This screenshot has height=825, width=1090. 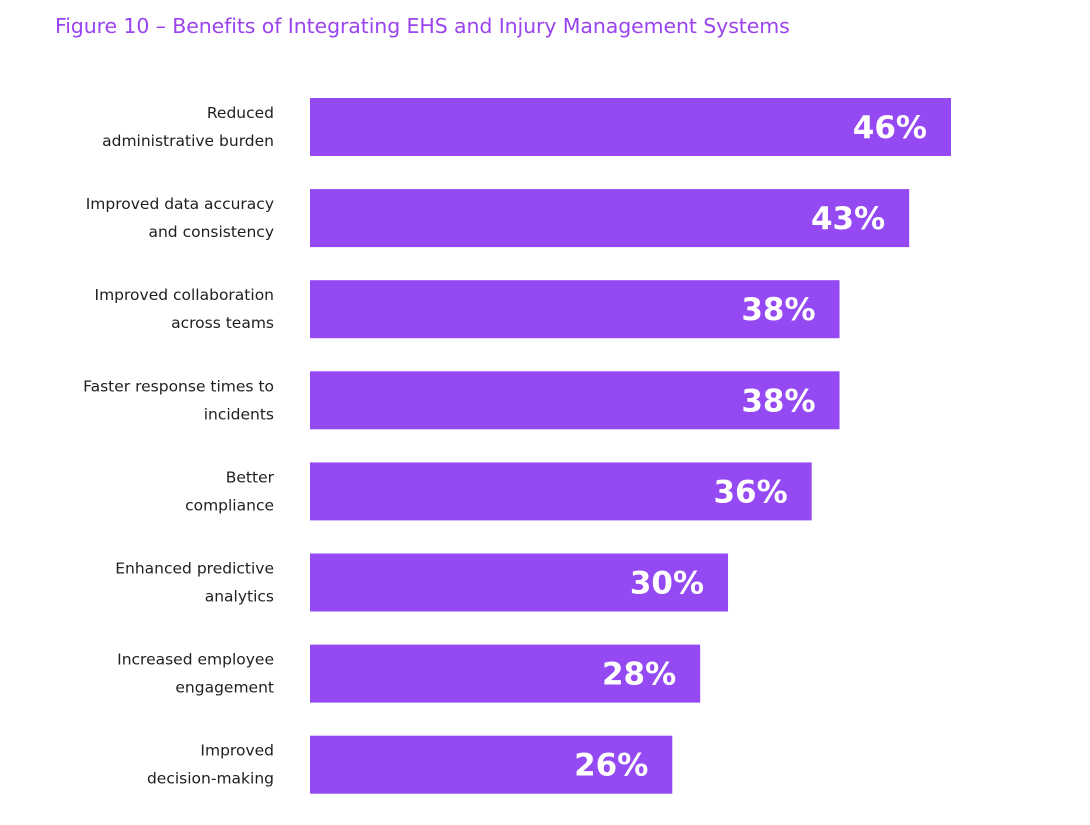 I want to click on bar-value-label: 28%, so click(x=639, y=675).